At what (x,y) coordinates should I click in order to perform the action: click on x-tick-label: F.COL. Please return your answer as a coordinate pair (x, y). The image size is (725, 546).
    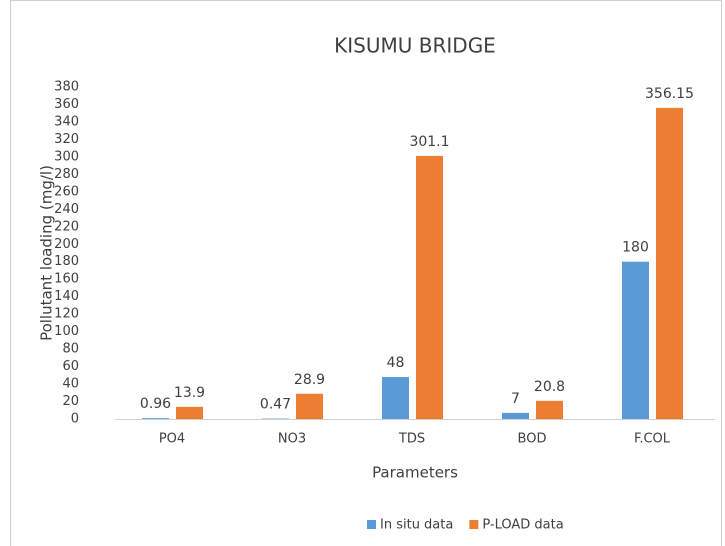
    Looking at the image, I should click on (652, 439).